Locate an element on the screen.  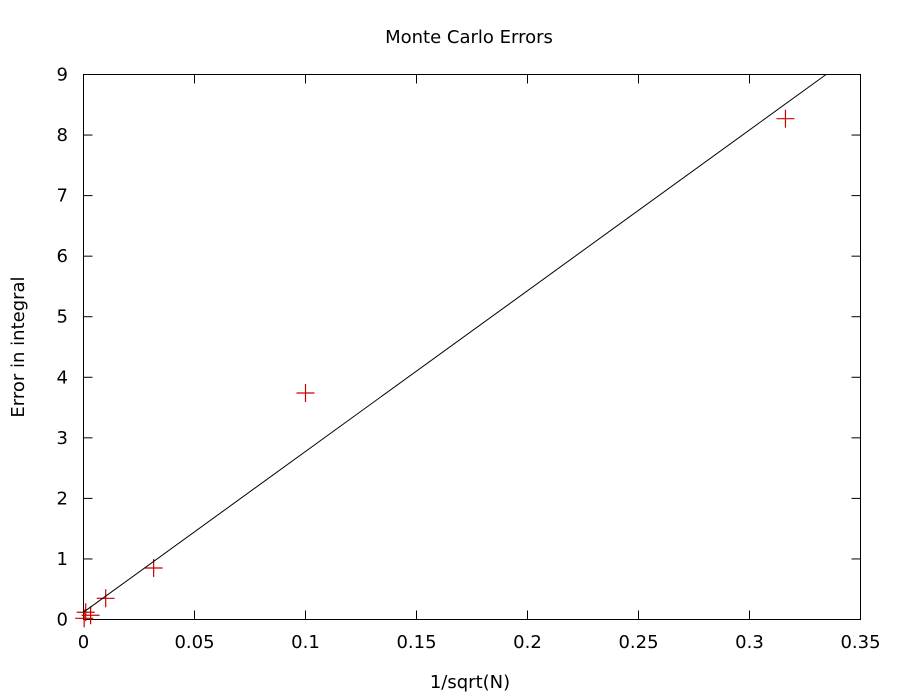
x-tick-label: 0 is located at coordinates (83, 642).